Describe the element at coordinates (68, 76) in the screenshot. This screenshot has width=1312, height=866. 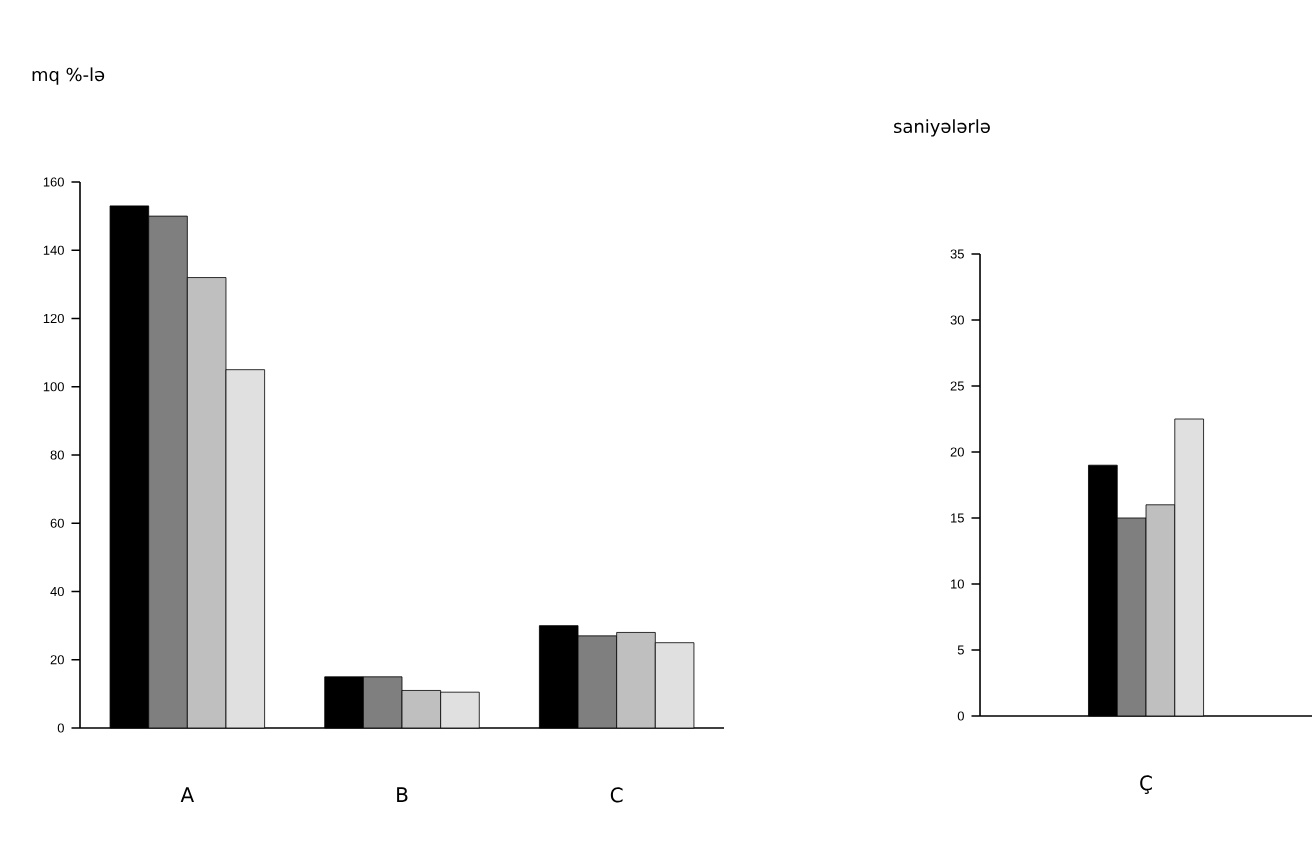
I see `y-axis-title: mq %-lə` at that location.